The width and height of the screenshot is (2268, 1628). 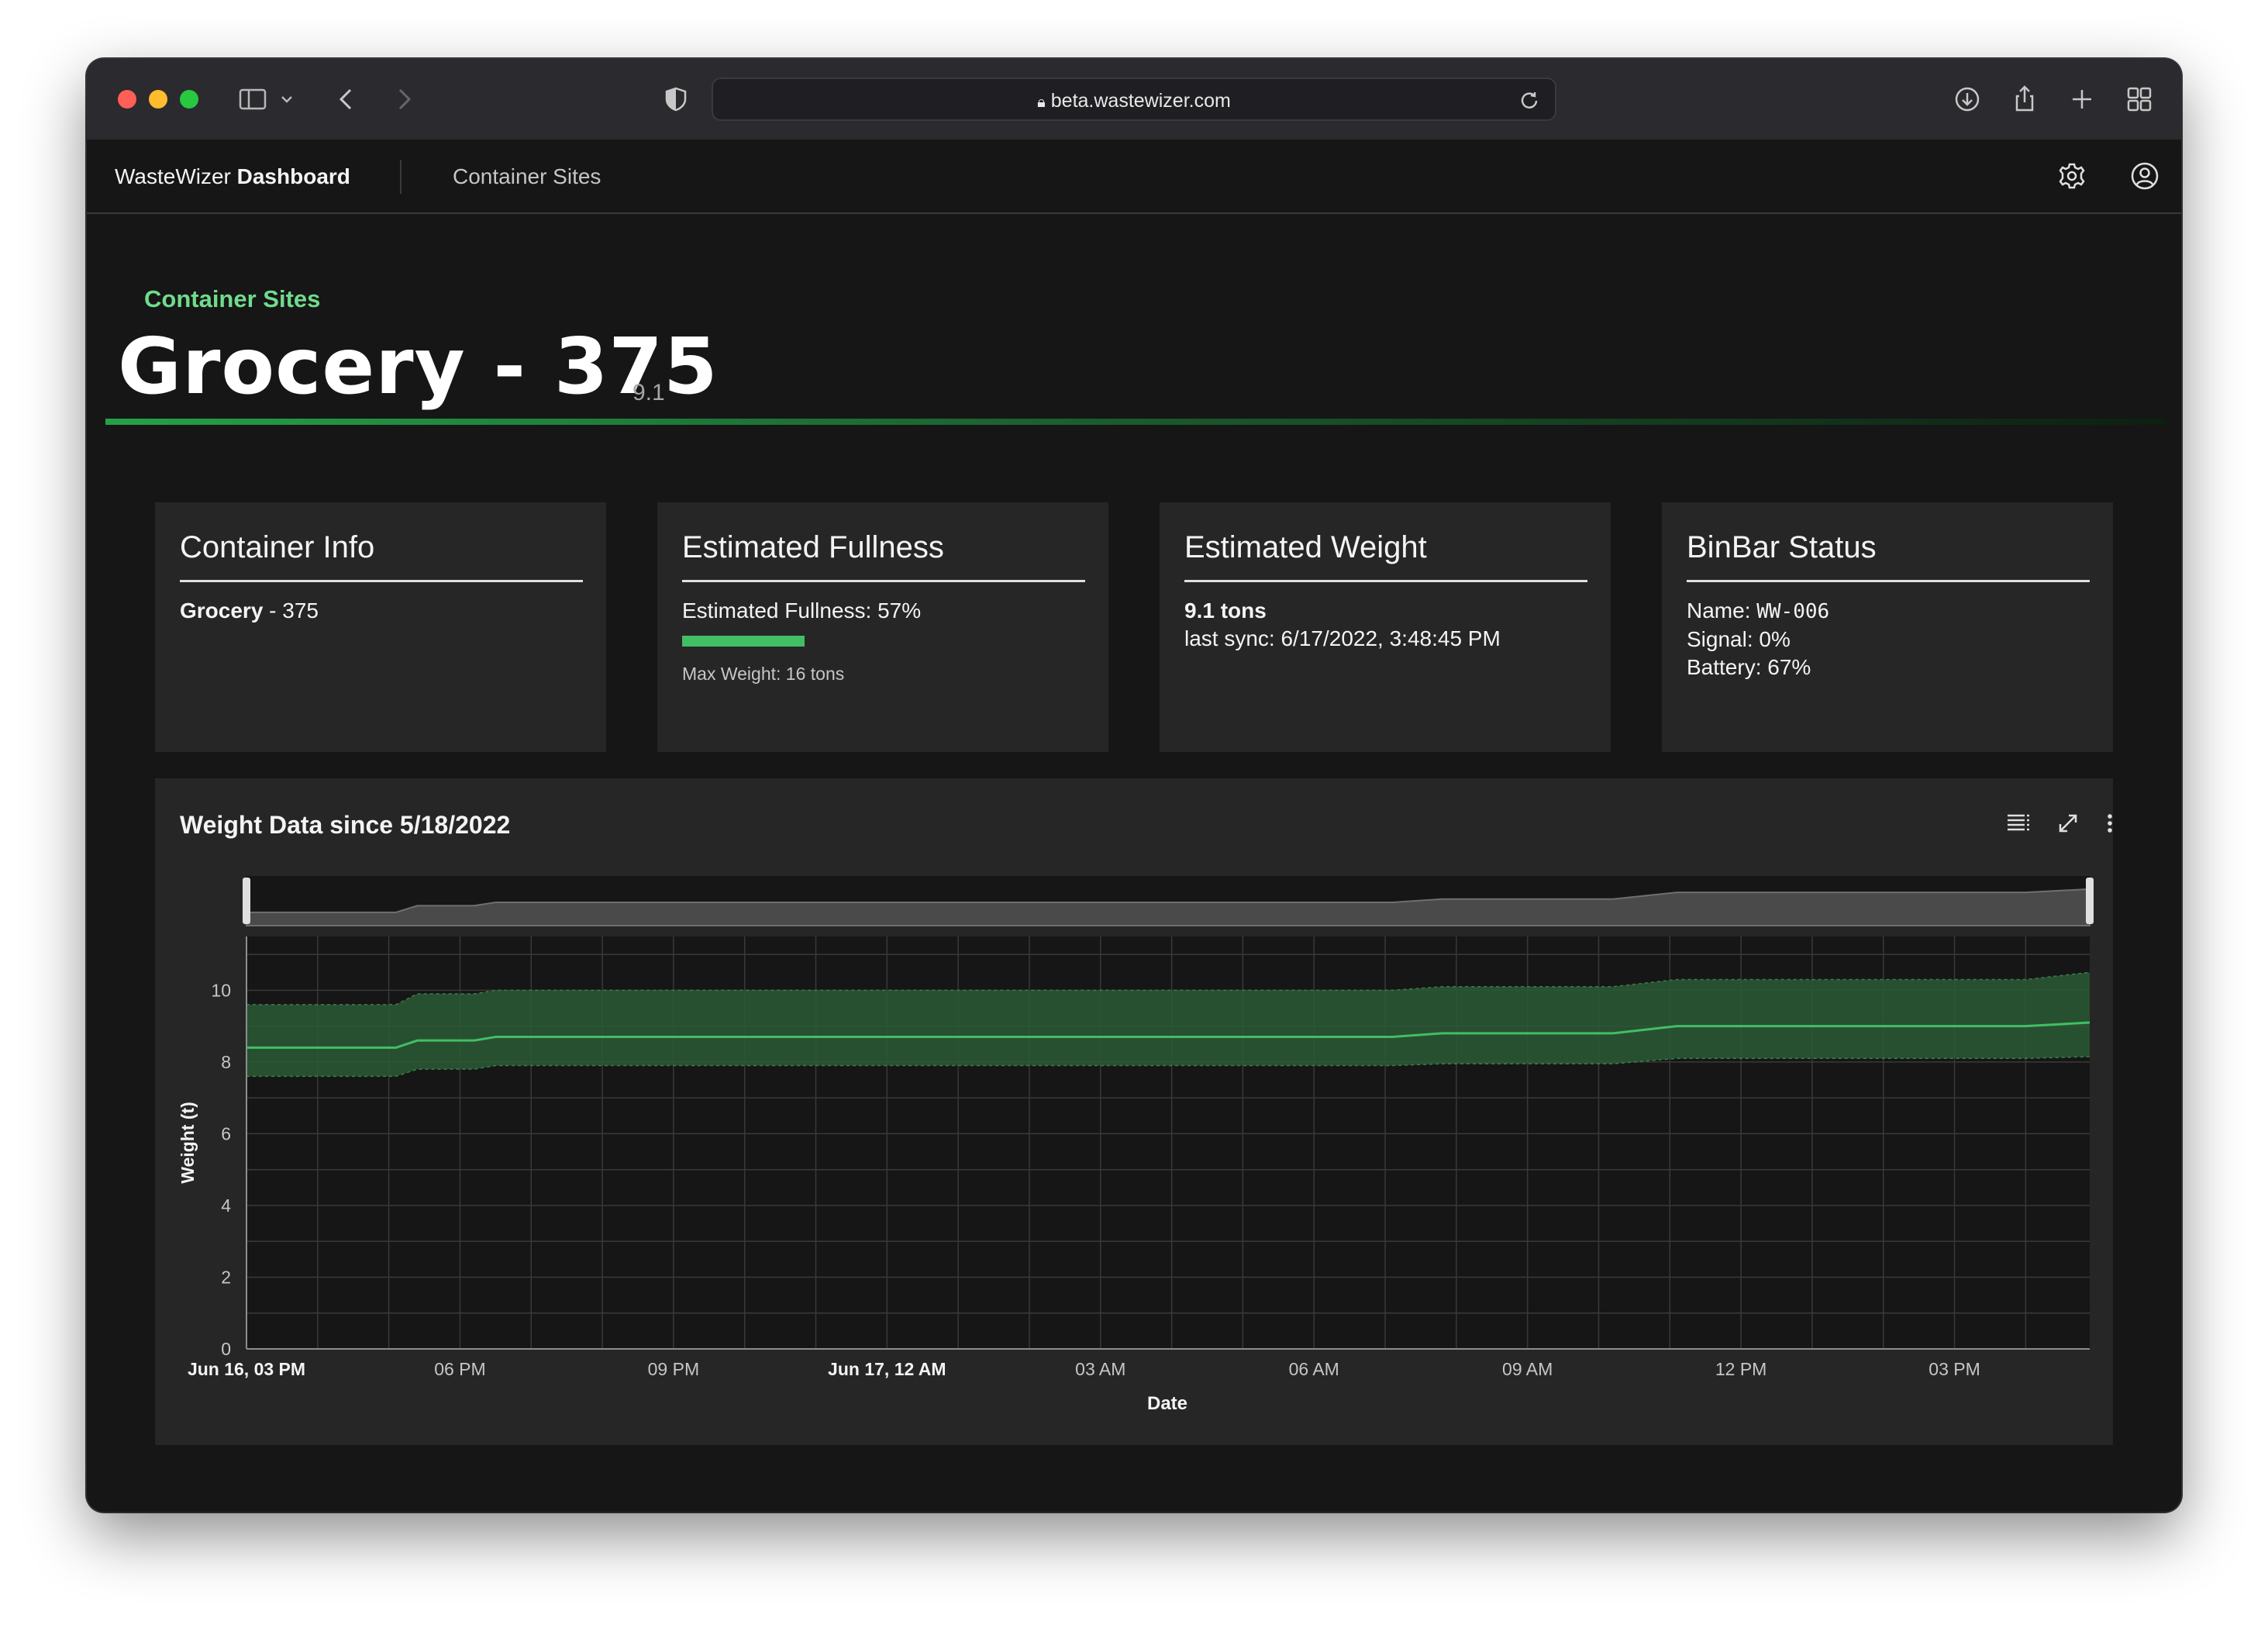 I want to click on x-tick-label: 06 PM, so click(x=459, y=1369).